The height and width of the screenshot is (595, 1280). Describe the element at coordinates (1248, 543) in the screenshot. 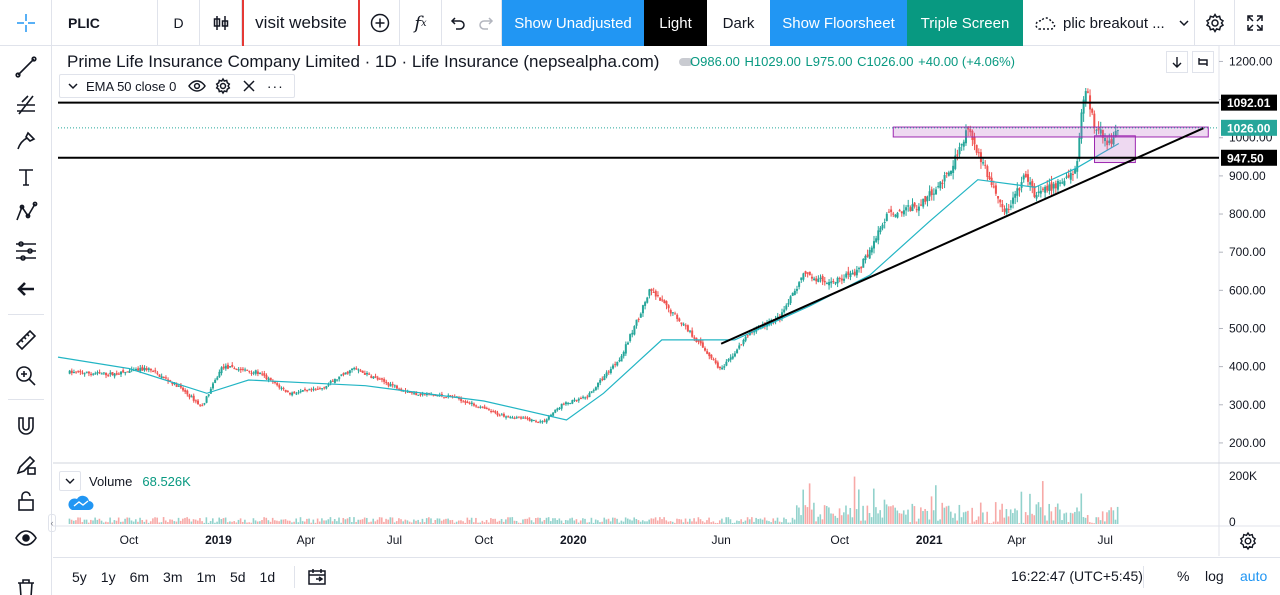

I see `chart-settings-gear-icon` at that location.